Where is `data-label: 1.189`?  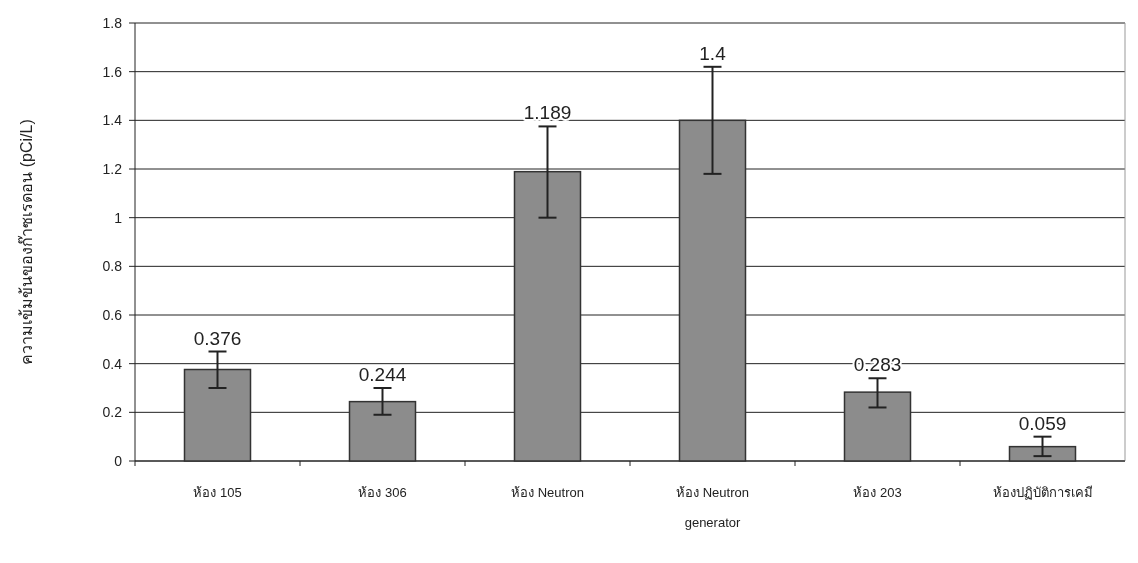
data-label: 1.189 is located at coordinates (547, 113).